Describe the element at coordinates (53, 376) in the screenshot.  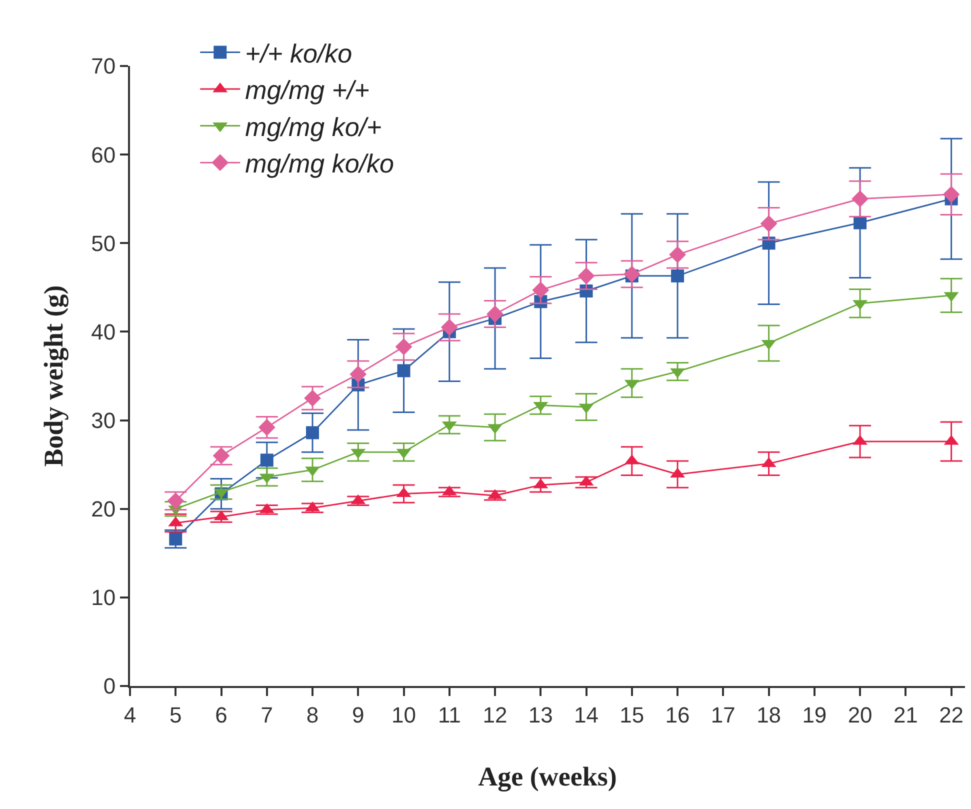
I see `y-axis-title: Body weight (g)` at that location.